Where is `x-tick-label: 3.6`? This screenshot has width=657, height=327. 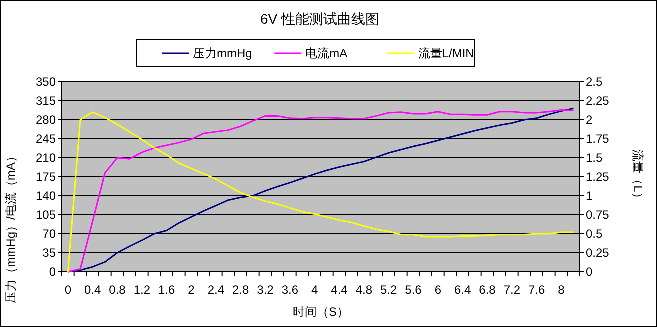
x-tick-label: 3.6 is located at coordinates (290, 290).